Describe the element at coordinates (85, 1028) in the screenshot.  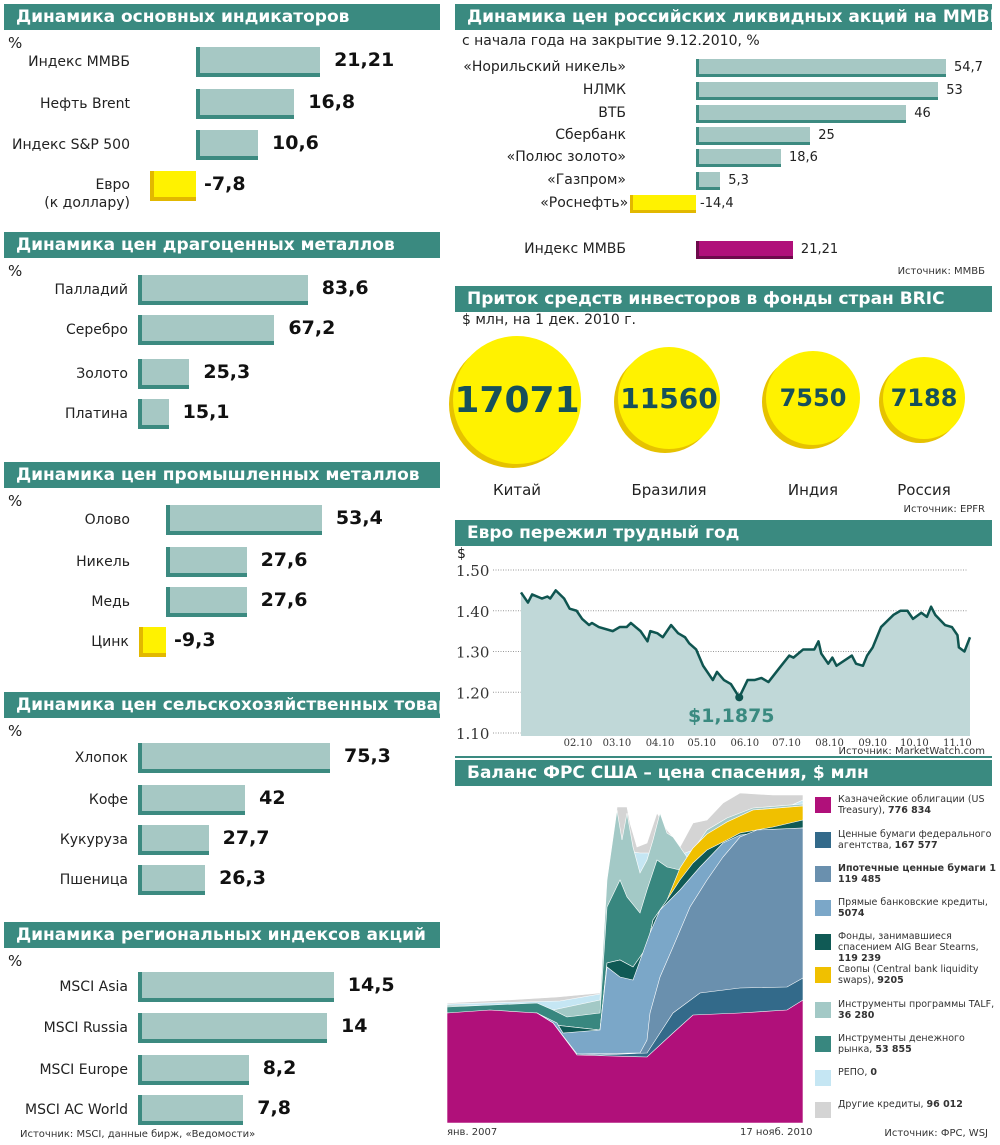
I see `bar-label: MSCI Russia` at that location.